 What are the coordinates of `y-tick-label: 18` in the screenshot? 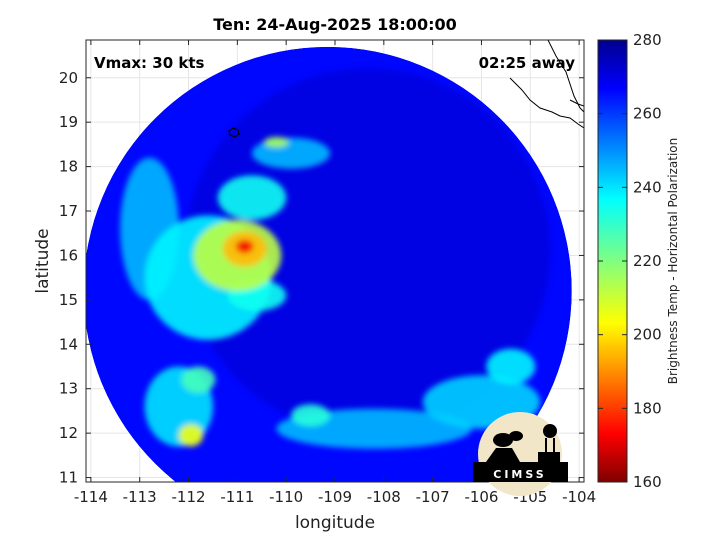 It's located at (68, 167).